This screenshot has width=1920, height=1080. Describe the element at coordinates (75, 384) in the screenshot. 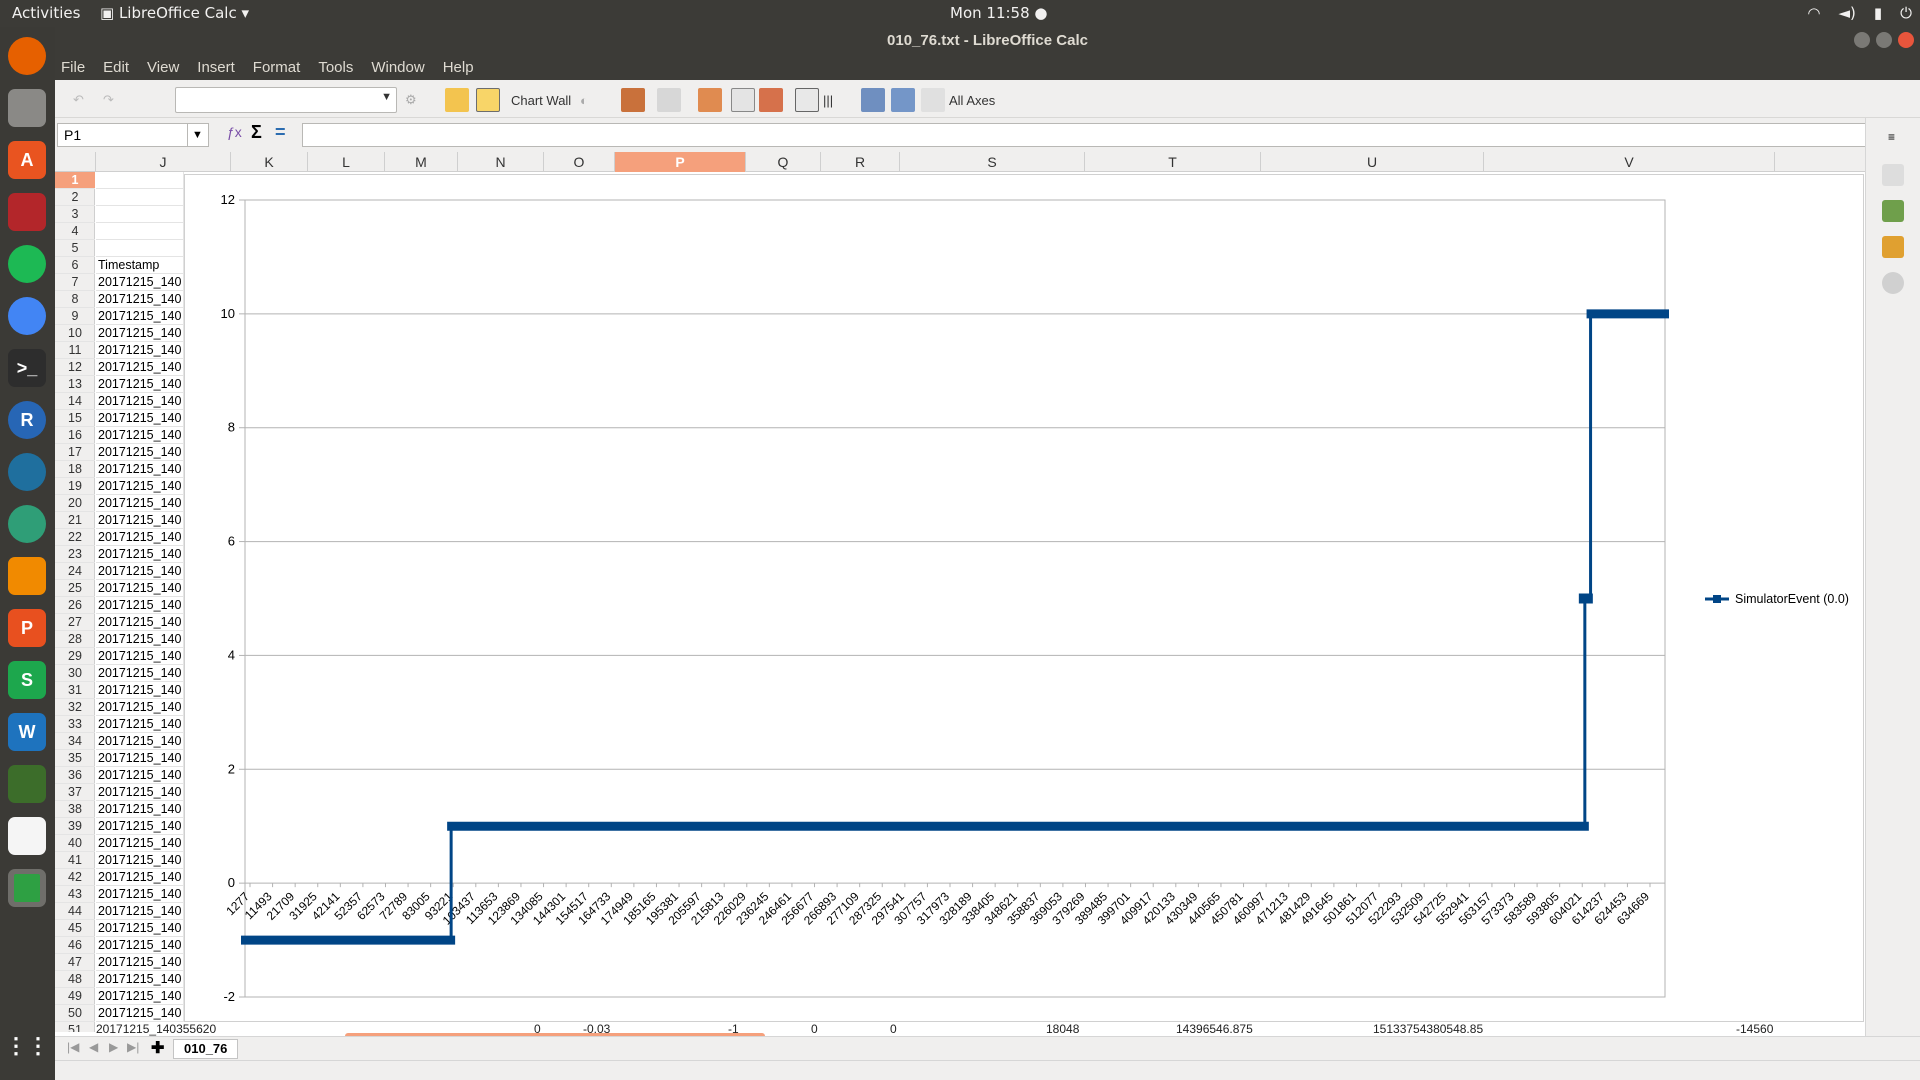

I see `row-header: 13` at that location.